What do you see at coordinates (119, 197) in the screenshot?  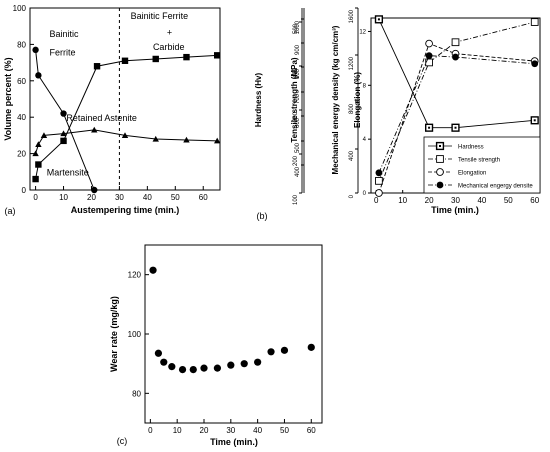 I see `panel-a-xtick-label: 30` at bounding box center [119, 197].